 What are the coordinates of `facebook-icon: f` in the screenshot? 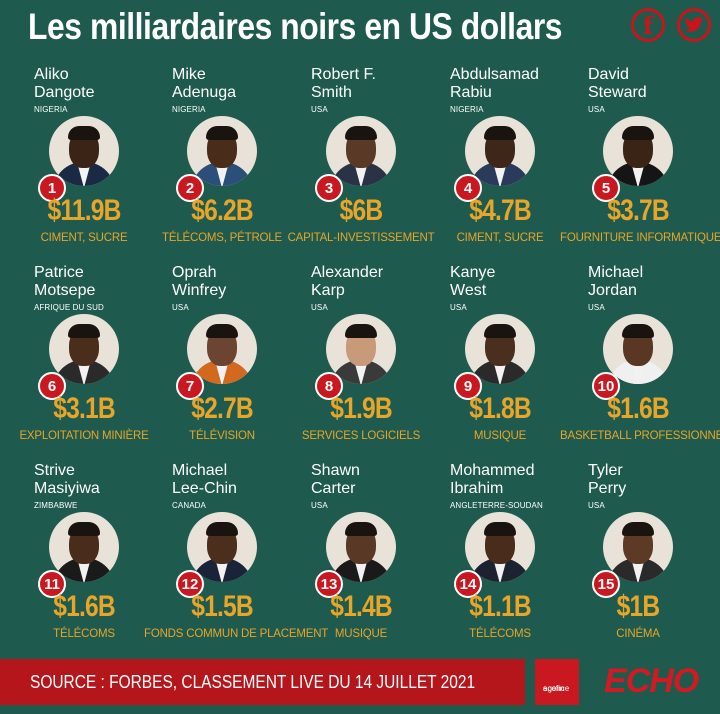 It's located at (648, 25).